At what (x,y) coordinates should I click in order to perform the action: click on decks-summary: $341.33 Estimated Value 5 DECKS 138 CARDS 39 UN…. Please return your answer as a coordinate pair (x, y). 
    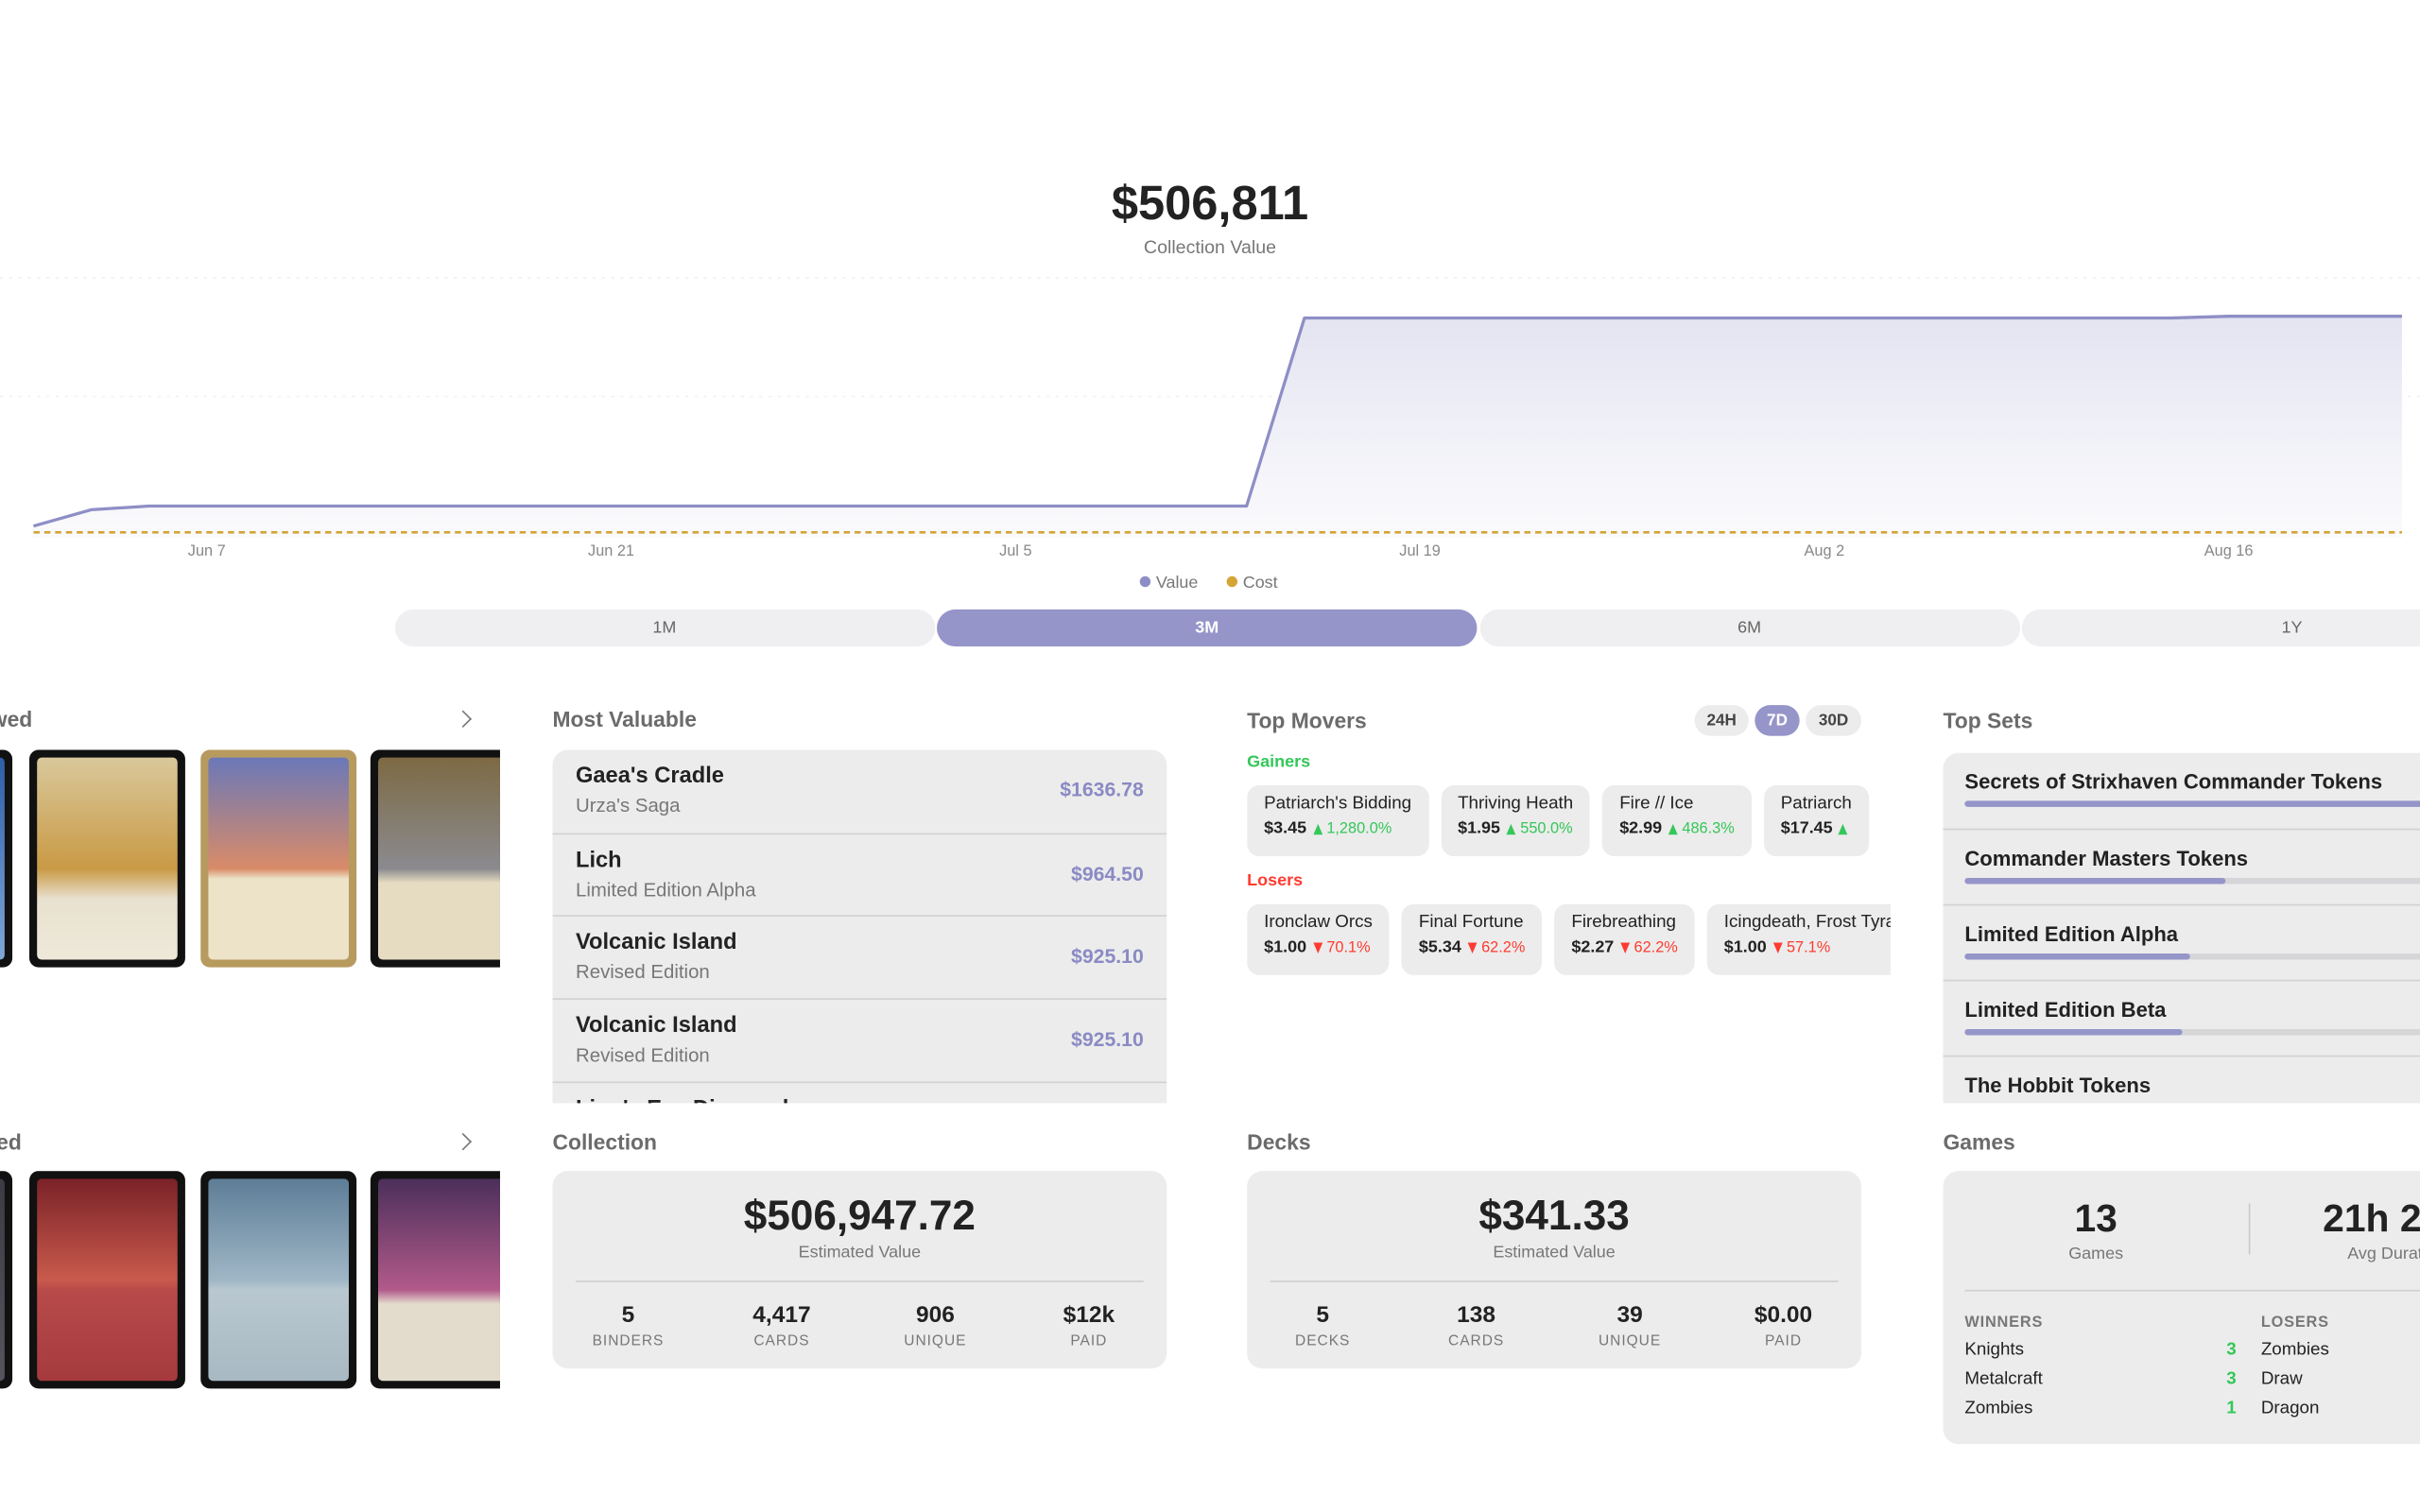
    Looking at the image, I should click on (1554, 1270).